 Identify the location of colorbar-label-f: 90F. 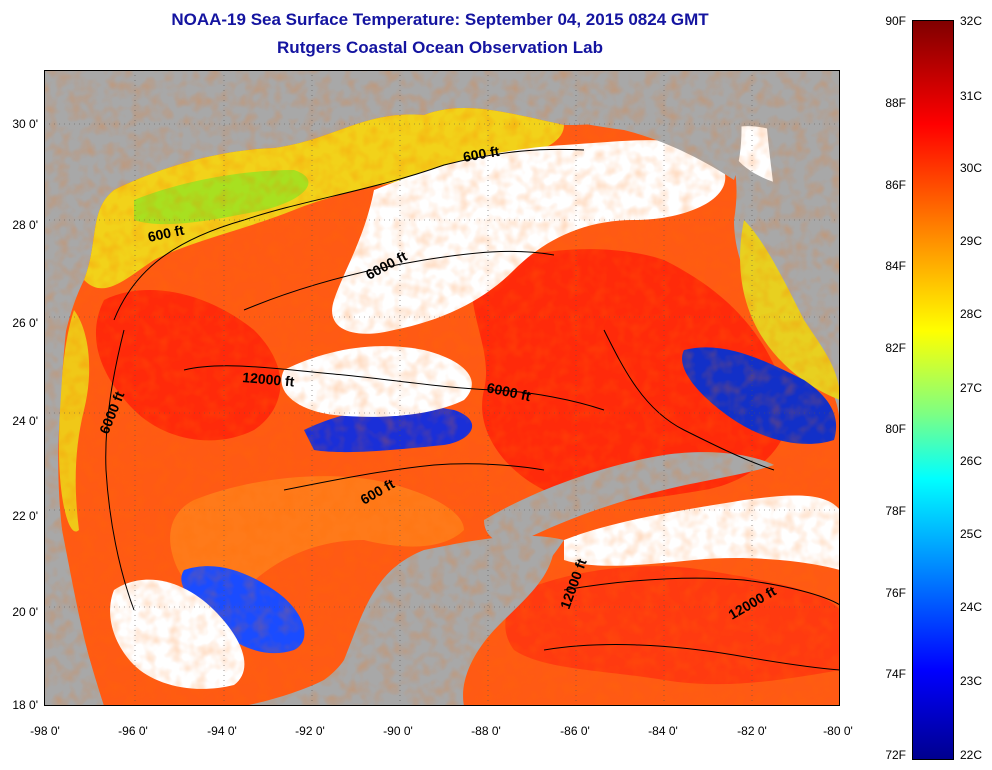
(895, 21).